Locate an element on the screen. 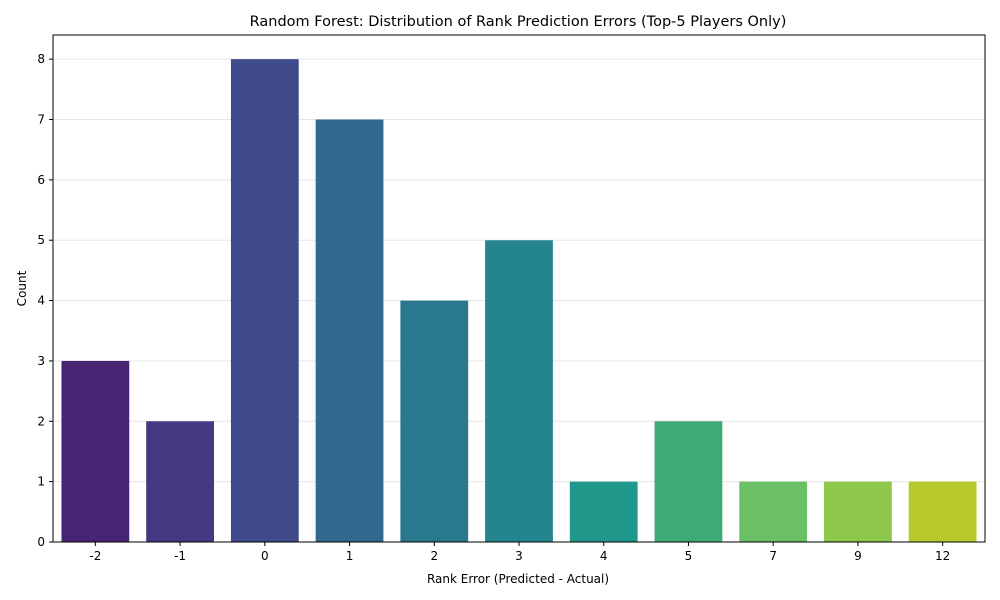 Image resolution: width=1000 pixels, height=600 pixels. y-tick-label: 6 is located at coordinates (41, 180).